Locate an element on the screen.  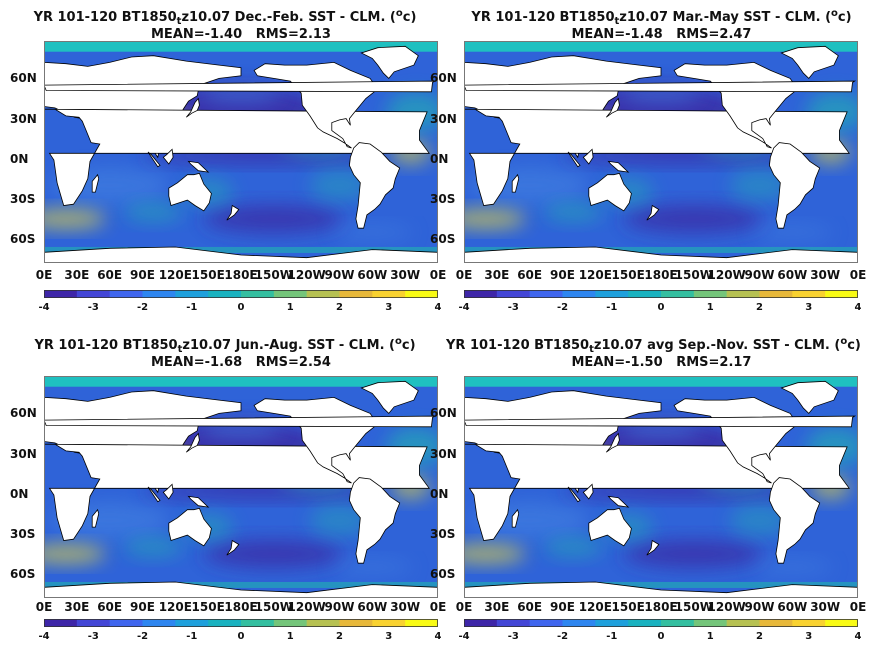
panel-stats: MEAN=-1.68 RMS=2.54 is located at coordinates (241, 362).